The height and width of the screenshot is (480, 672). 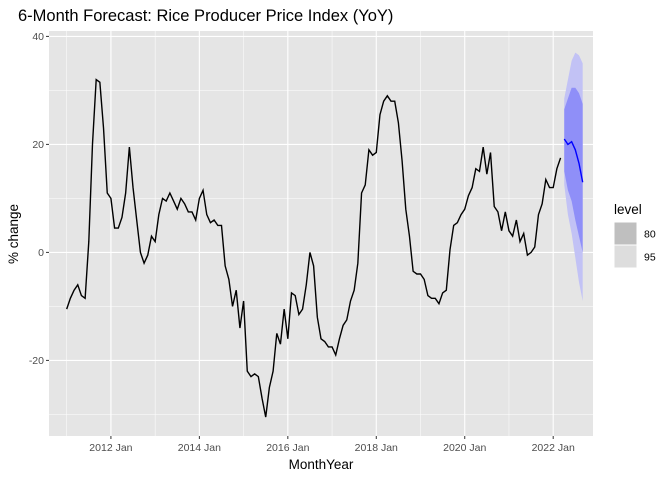 I want to click on forecast-mean-line, so click(x=573, y=160).